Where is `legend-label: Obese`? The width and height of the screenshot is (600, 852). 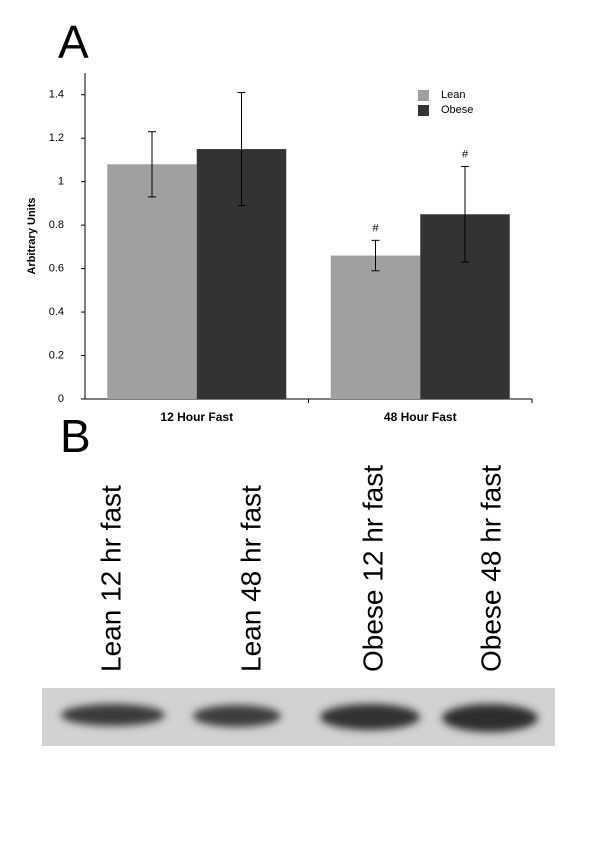 legend-label: Obese is located at coordinates (457, 110).